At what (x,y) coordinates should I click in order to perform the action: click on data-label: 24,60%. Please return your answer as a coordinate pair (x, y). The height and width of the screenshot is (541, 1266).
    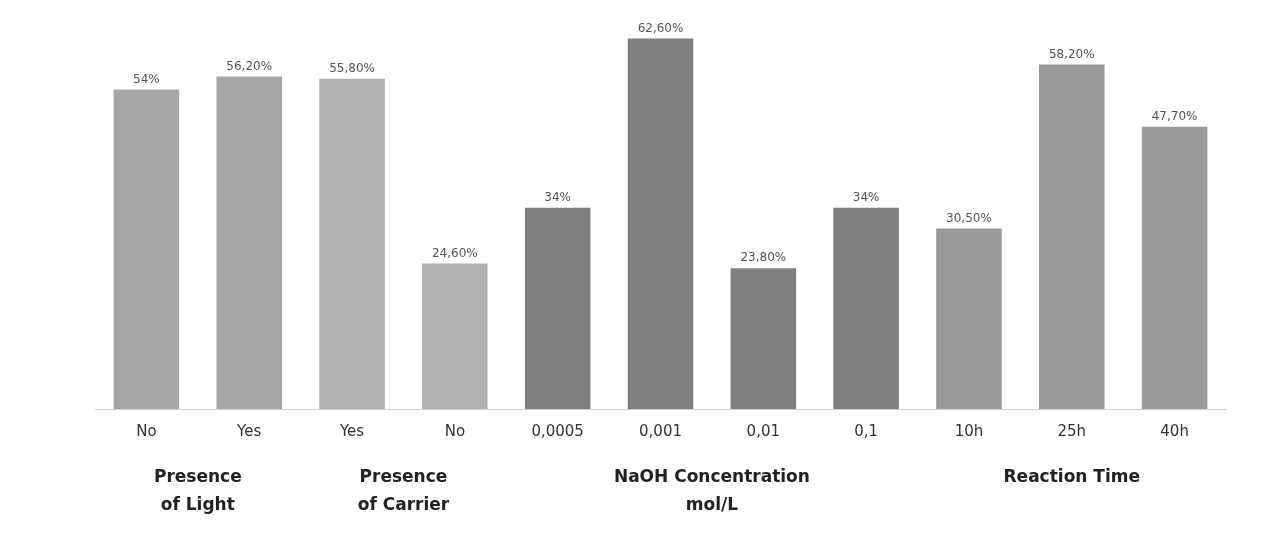
    Looking at the image, I should click on (454, 252).